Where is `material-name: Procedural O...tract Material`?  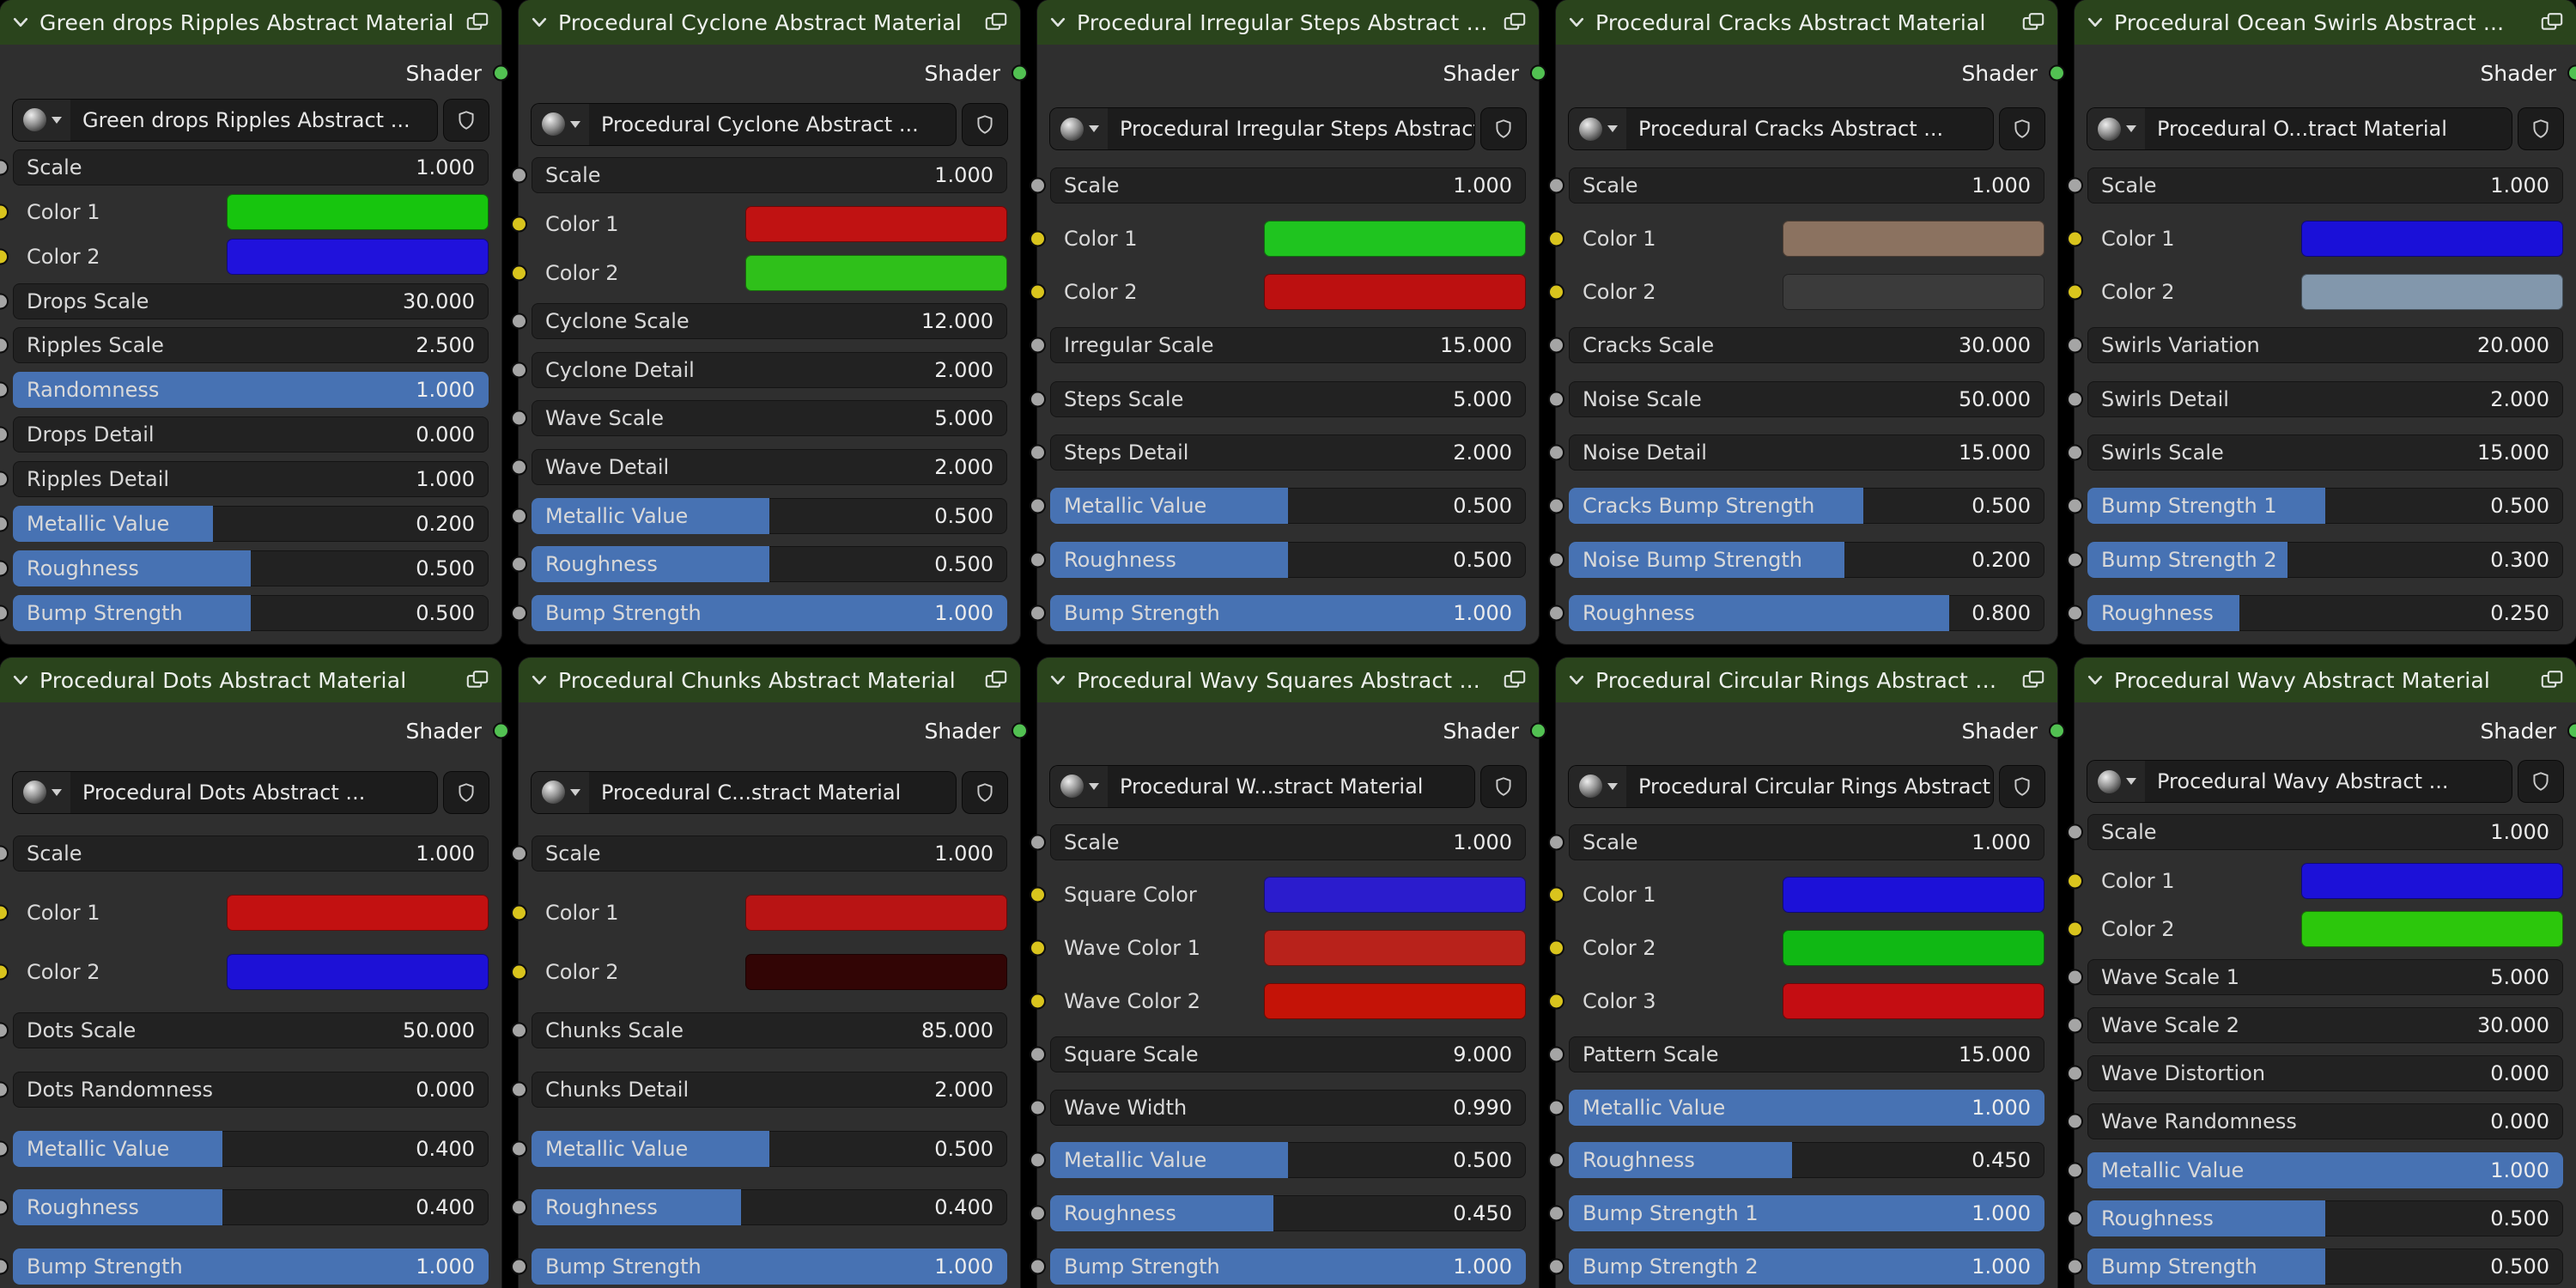 material-name: Procedural O...tract Material is located at coordinates (2302, 129).